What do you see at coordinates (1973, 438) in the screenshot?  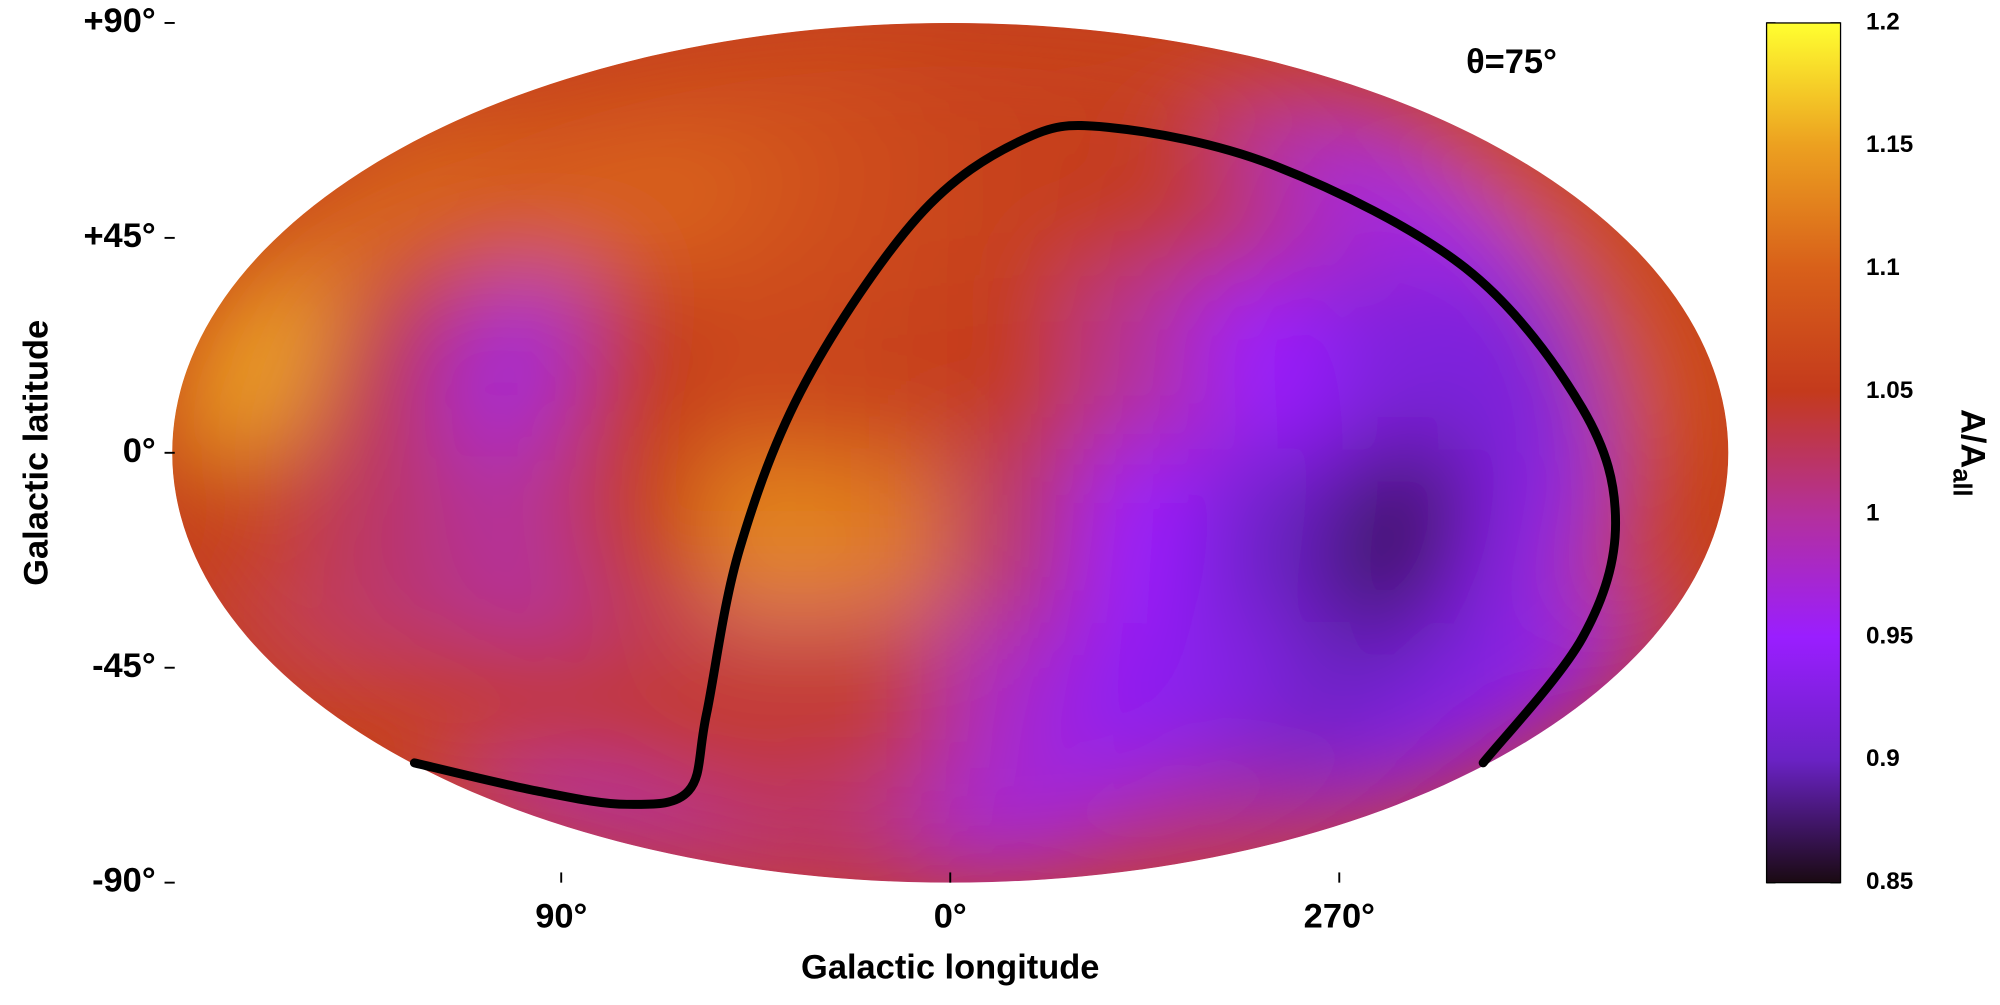 I see `colorbar-title-main: A/A` at bounding box center [1973, 438].